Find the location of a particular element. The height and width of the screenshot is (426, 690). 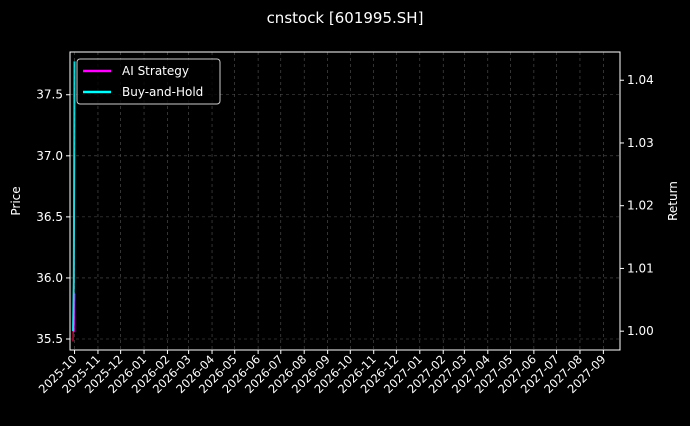

legend-label-buy-and-hold: Buy-and-Hold is located at coordinates (162, 92).